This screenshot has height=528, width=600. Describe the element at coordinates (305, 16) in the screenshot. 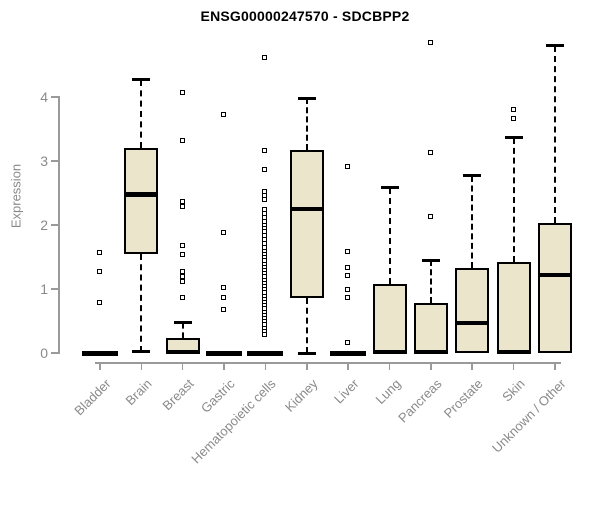

I see `chart-title: ENSG00000247570 - SDCBPP2` at that location.